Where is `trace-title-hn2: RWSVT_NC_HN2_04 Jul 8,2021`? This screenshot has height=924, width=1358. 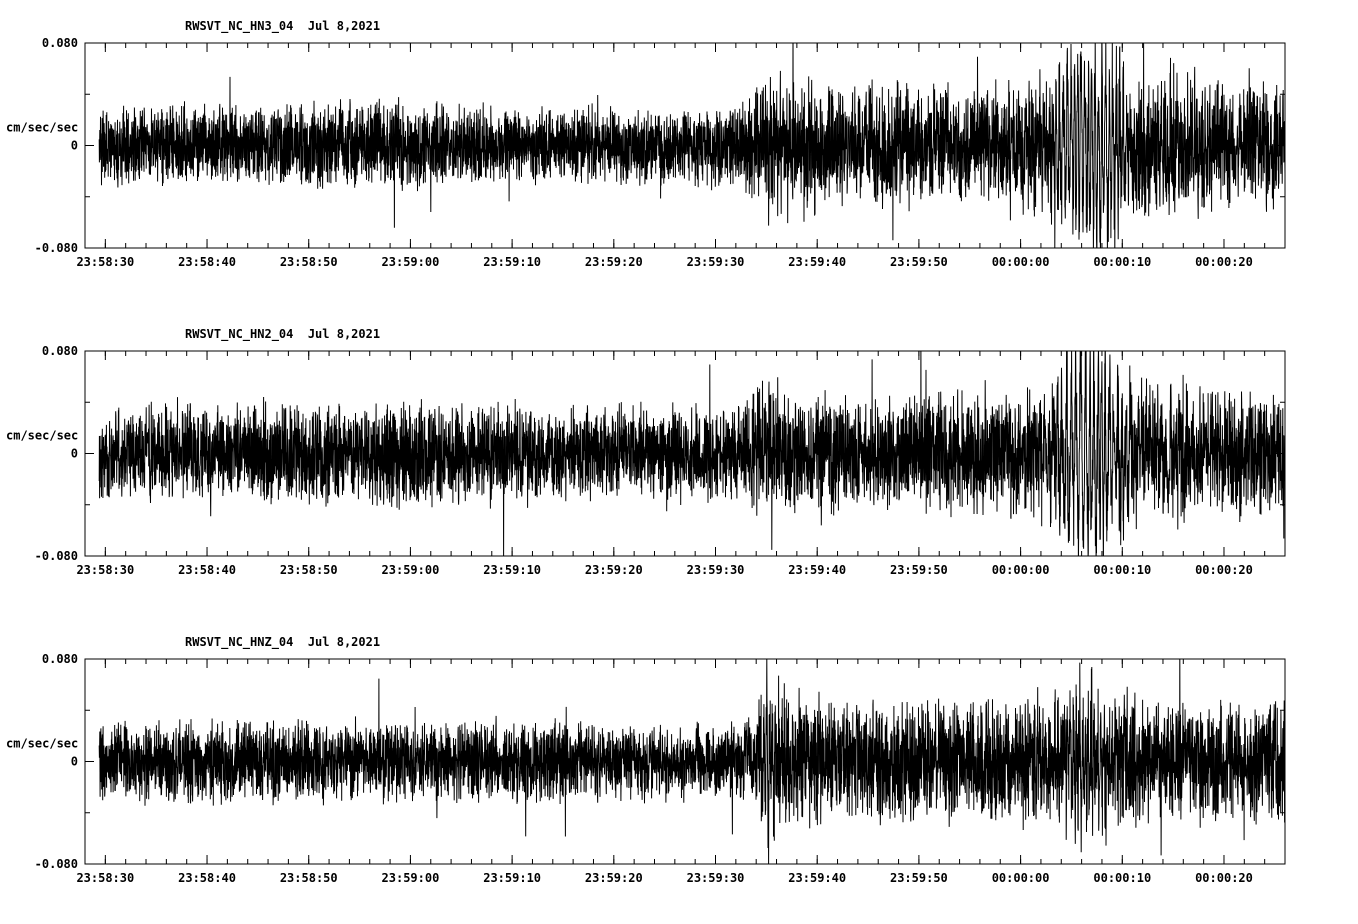
trace-title-hn2: RWSVT_NC_HN2_04 Jul 8,2021 is located at coordinates (282, 334).